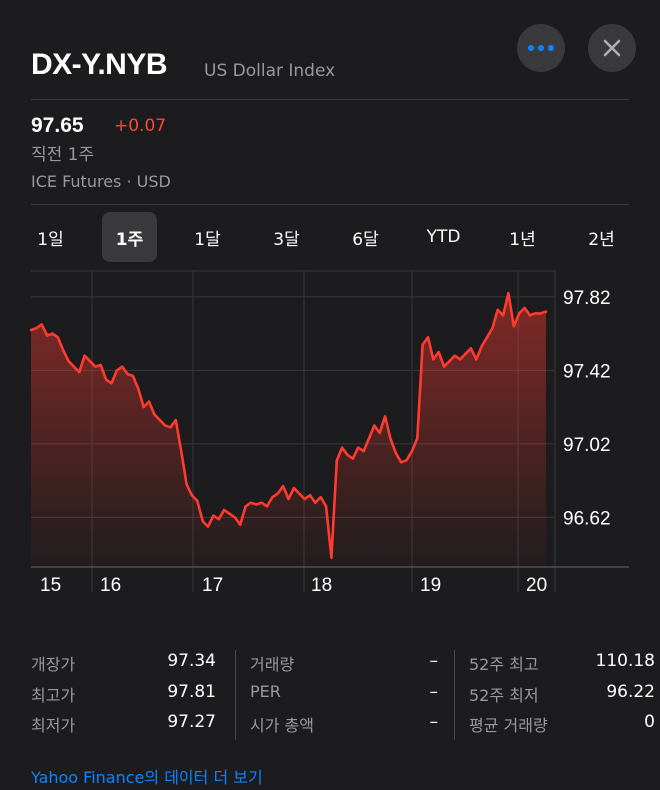  I want to click on footer-rest: 의 데이터 더 보기, so click(203, 777).